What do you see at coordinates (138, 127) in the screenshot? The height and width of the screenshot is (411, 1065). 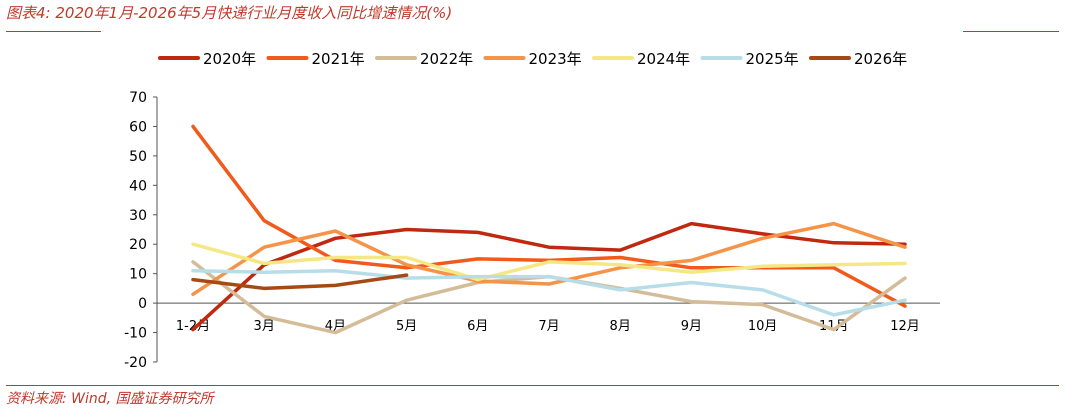 I see `y-tick-label: 60` at bounding box center [138, 127].